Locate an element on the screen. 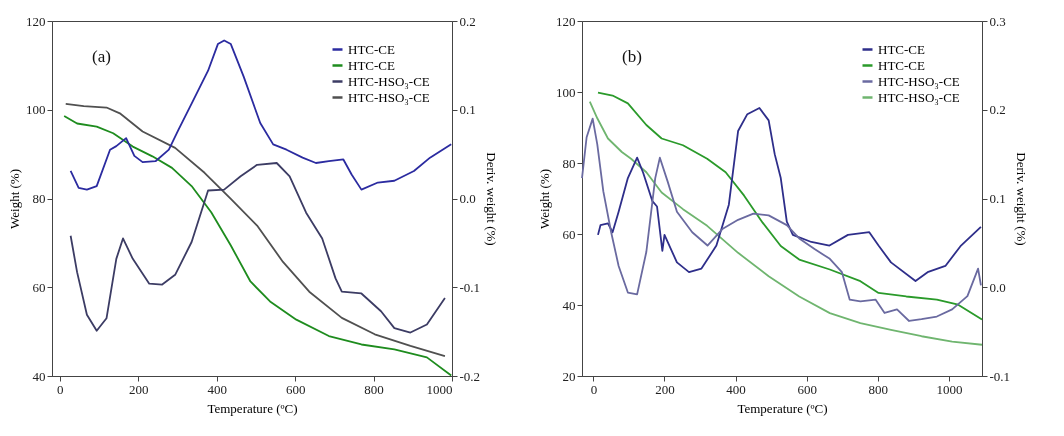  annotation: (b) is located at coordinates (632, 56).